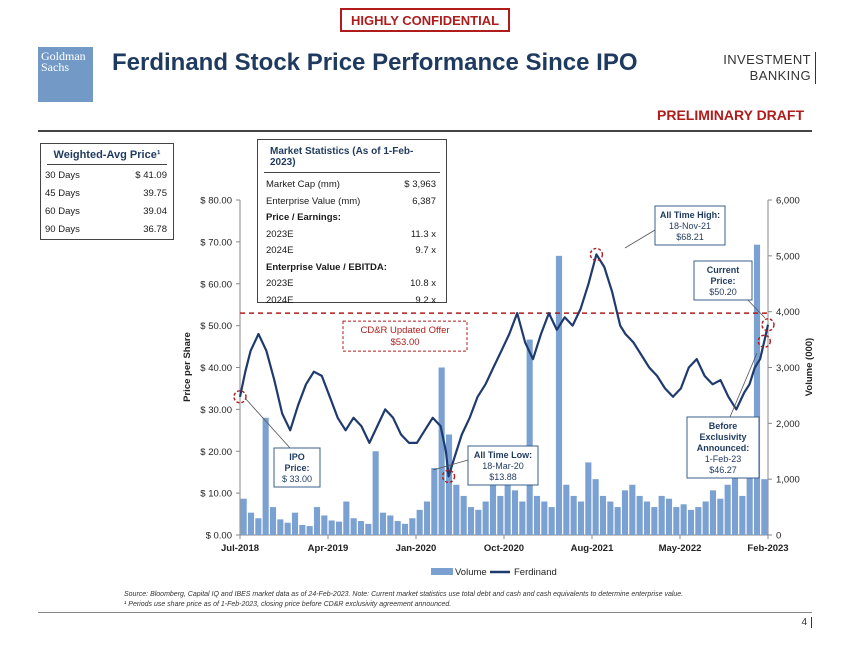 This screenshot has width=850, height=656. I want to click on high-marker, so click(596, 254).